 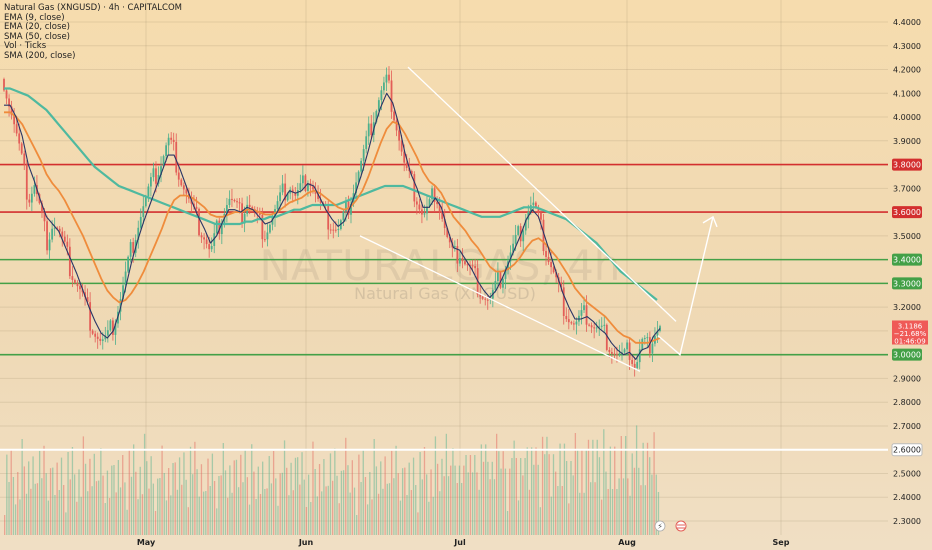 I want to click on price-tag-3.0000, so click(x=907, y=354).